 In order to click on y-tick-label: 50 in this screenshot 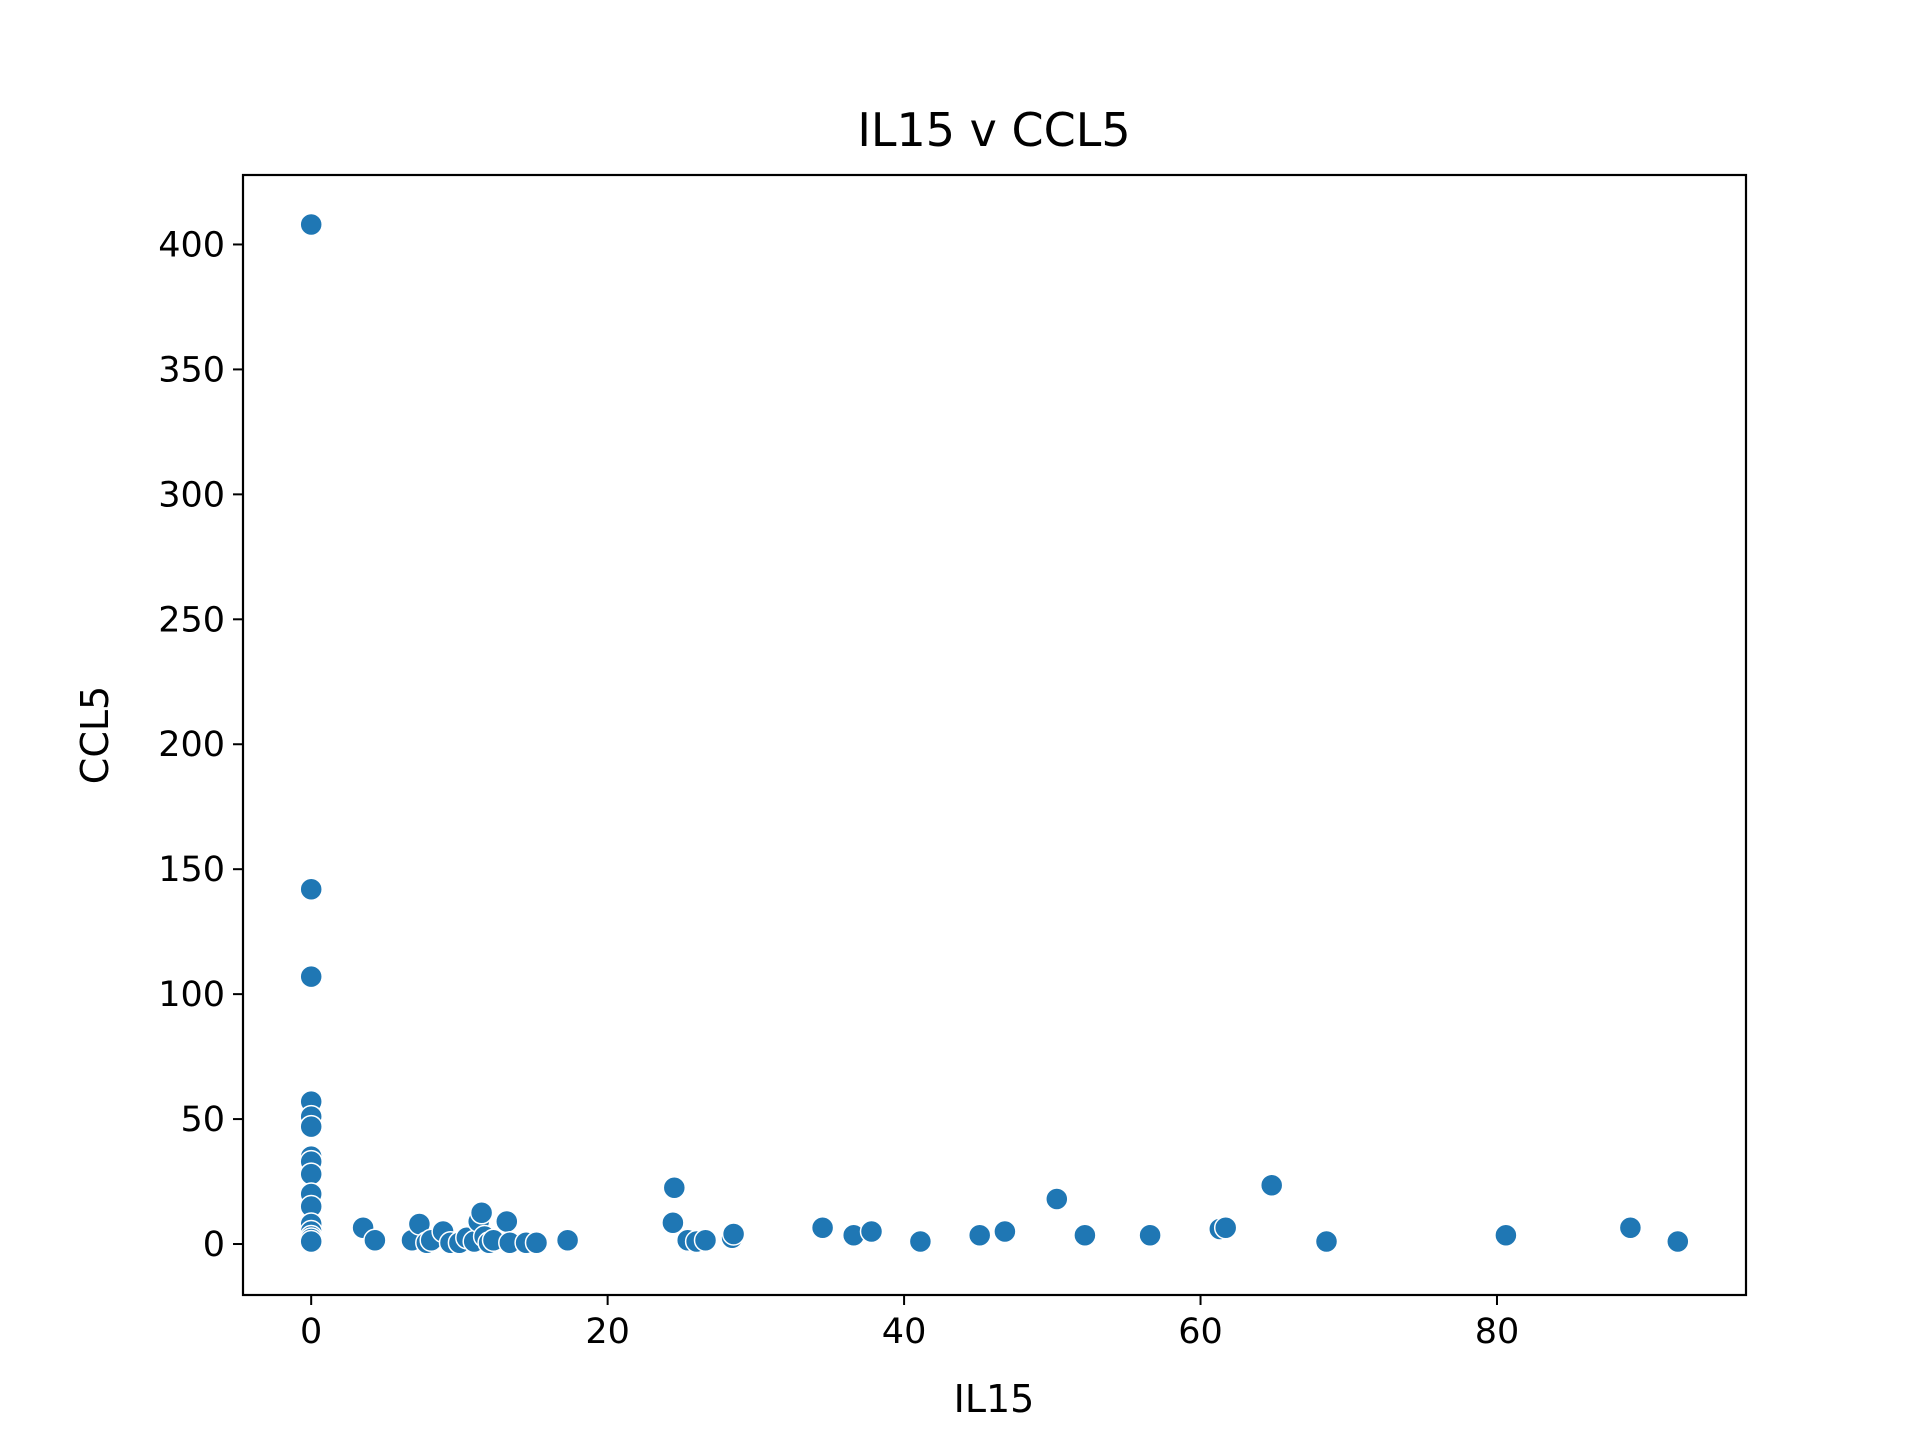, I will do `click(202, 1120)`.